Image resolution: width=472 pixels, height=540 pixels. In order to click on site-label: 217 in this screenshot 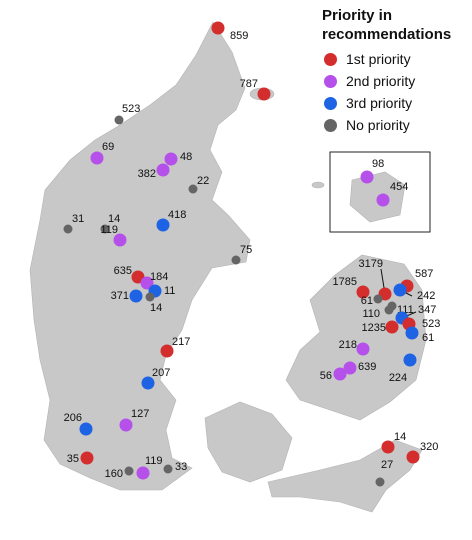, I will do `click(181, 342)`.